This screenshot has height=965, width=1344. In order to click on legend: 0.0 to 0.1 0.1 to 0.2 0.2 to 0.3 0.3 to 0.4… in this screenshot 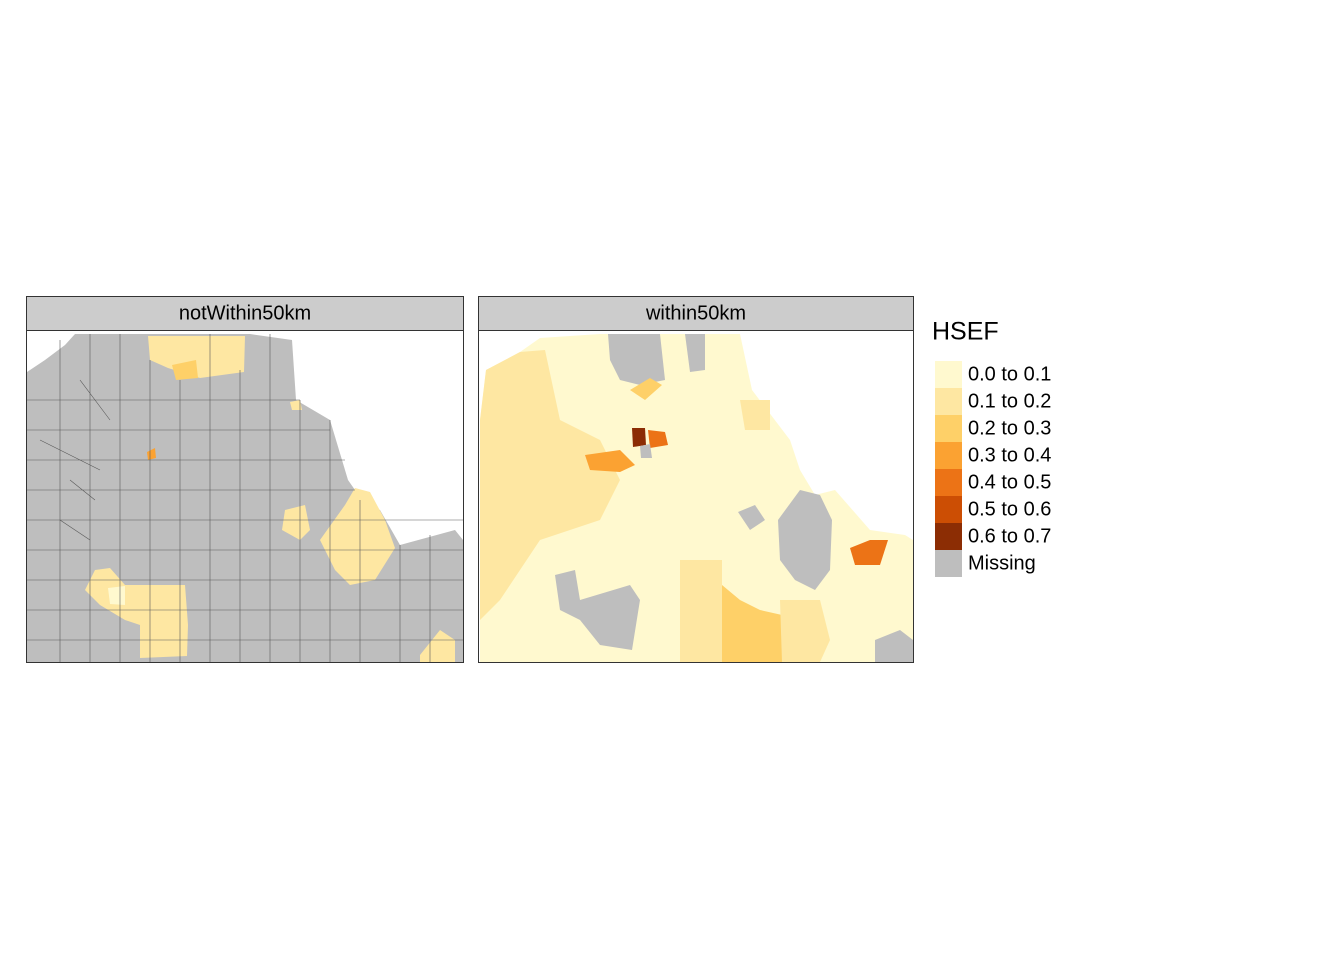, I will do `click(993, 469)`.